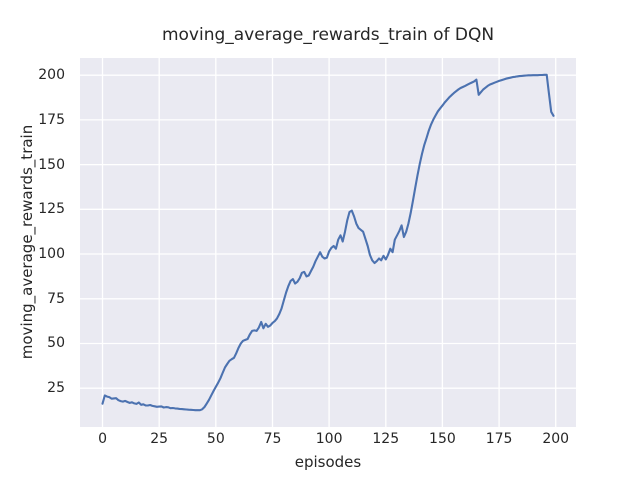  Describe the element at coordinates (27, 242) in the screenshot. I see `y-axis-label: moving_average_rewards_train` at that location.